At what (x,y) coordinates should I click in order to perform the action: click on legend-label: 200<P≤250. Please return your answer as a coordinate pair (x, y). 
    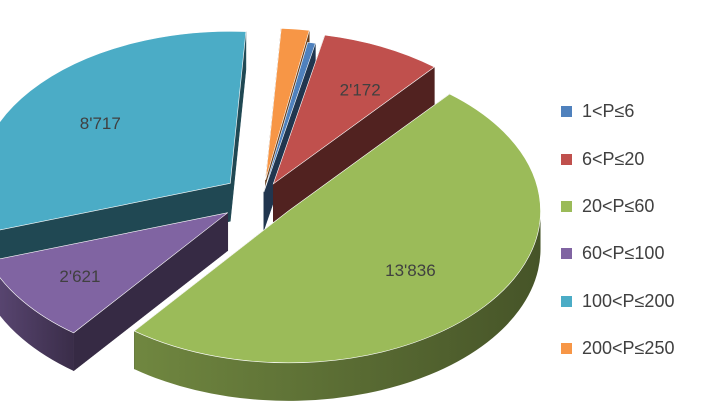
    Looking at the image, I should click on (628, 348).